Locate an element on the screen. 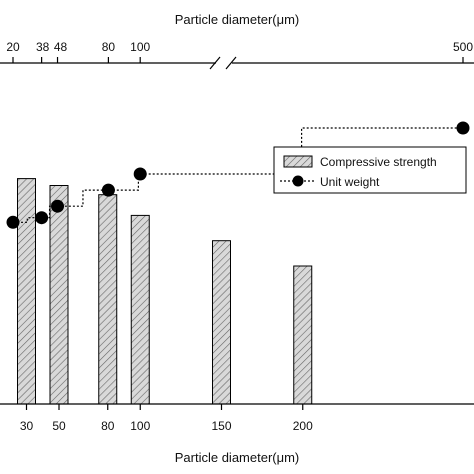  top-axis-tick-label: 500 is located at coordinates (463, 47).